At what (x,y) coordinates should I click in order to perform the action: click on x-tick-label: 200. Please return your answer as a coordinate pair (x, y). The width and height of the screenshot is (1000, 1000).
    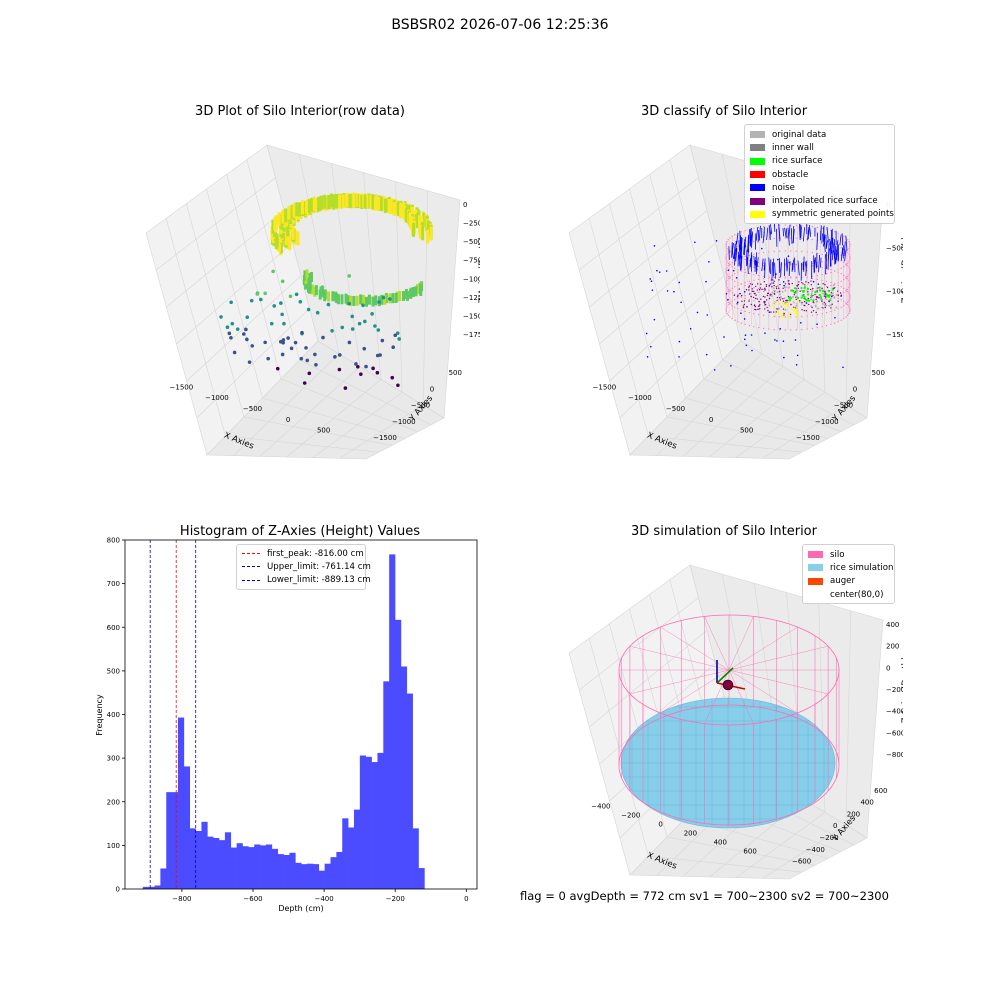
    Looking at the image, I should click on (690, 834).